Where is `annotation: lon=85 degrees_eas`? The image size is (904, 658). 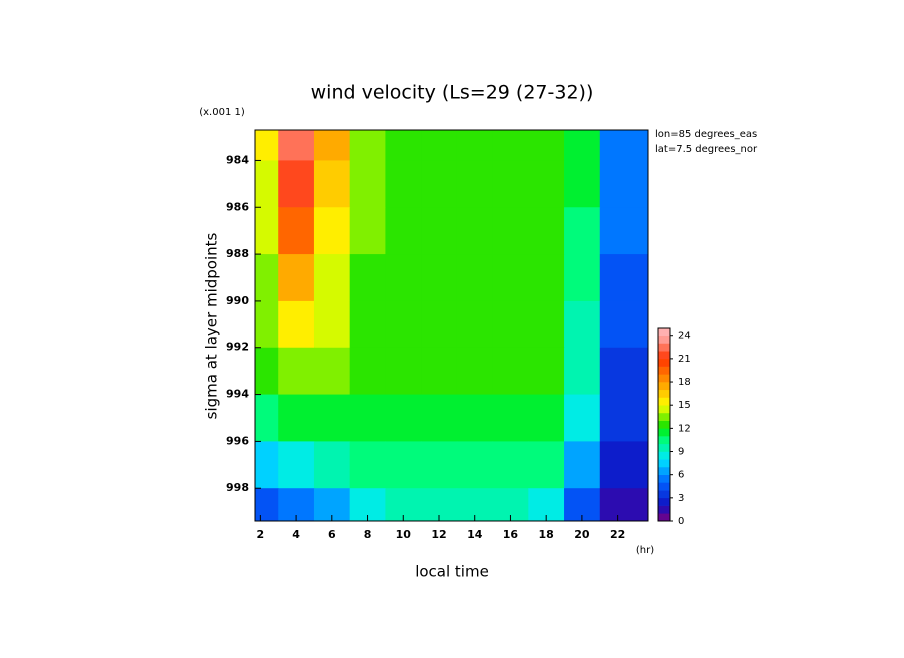 annotation: lon=85 degrees_eas is located at coordinates (706, 134).